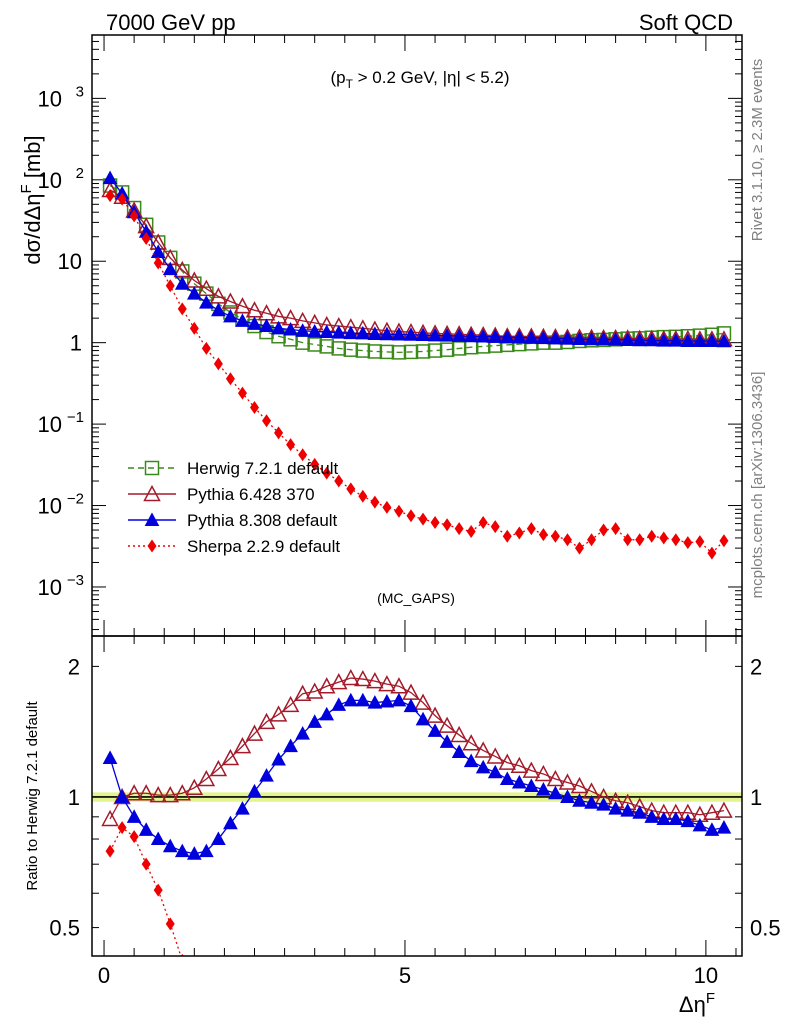 The image size is (786, 1024). I want to click on ratio-y-tick-label: 2, so click(74, 666).